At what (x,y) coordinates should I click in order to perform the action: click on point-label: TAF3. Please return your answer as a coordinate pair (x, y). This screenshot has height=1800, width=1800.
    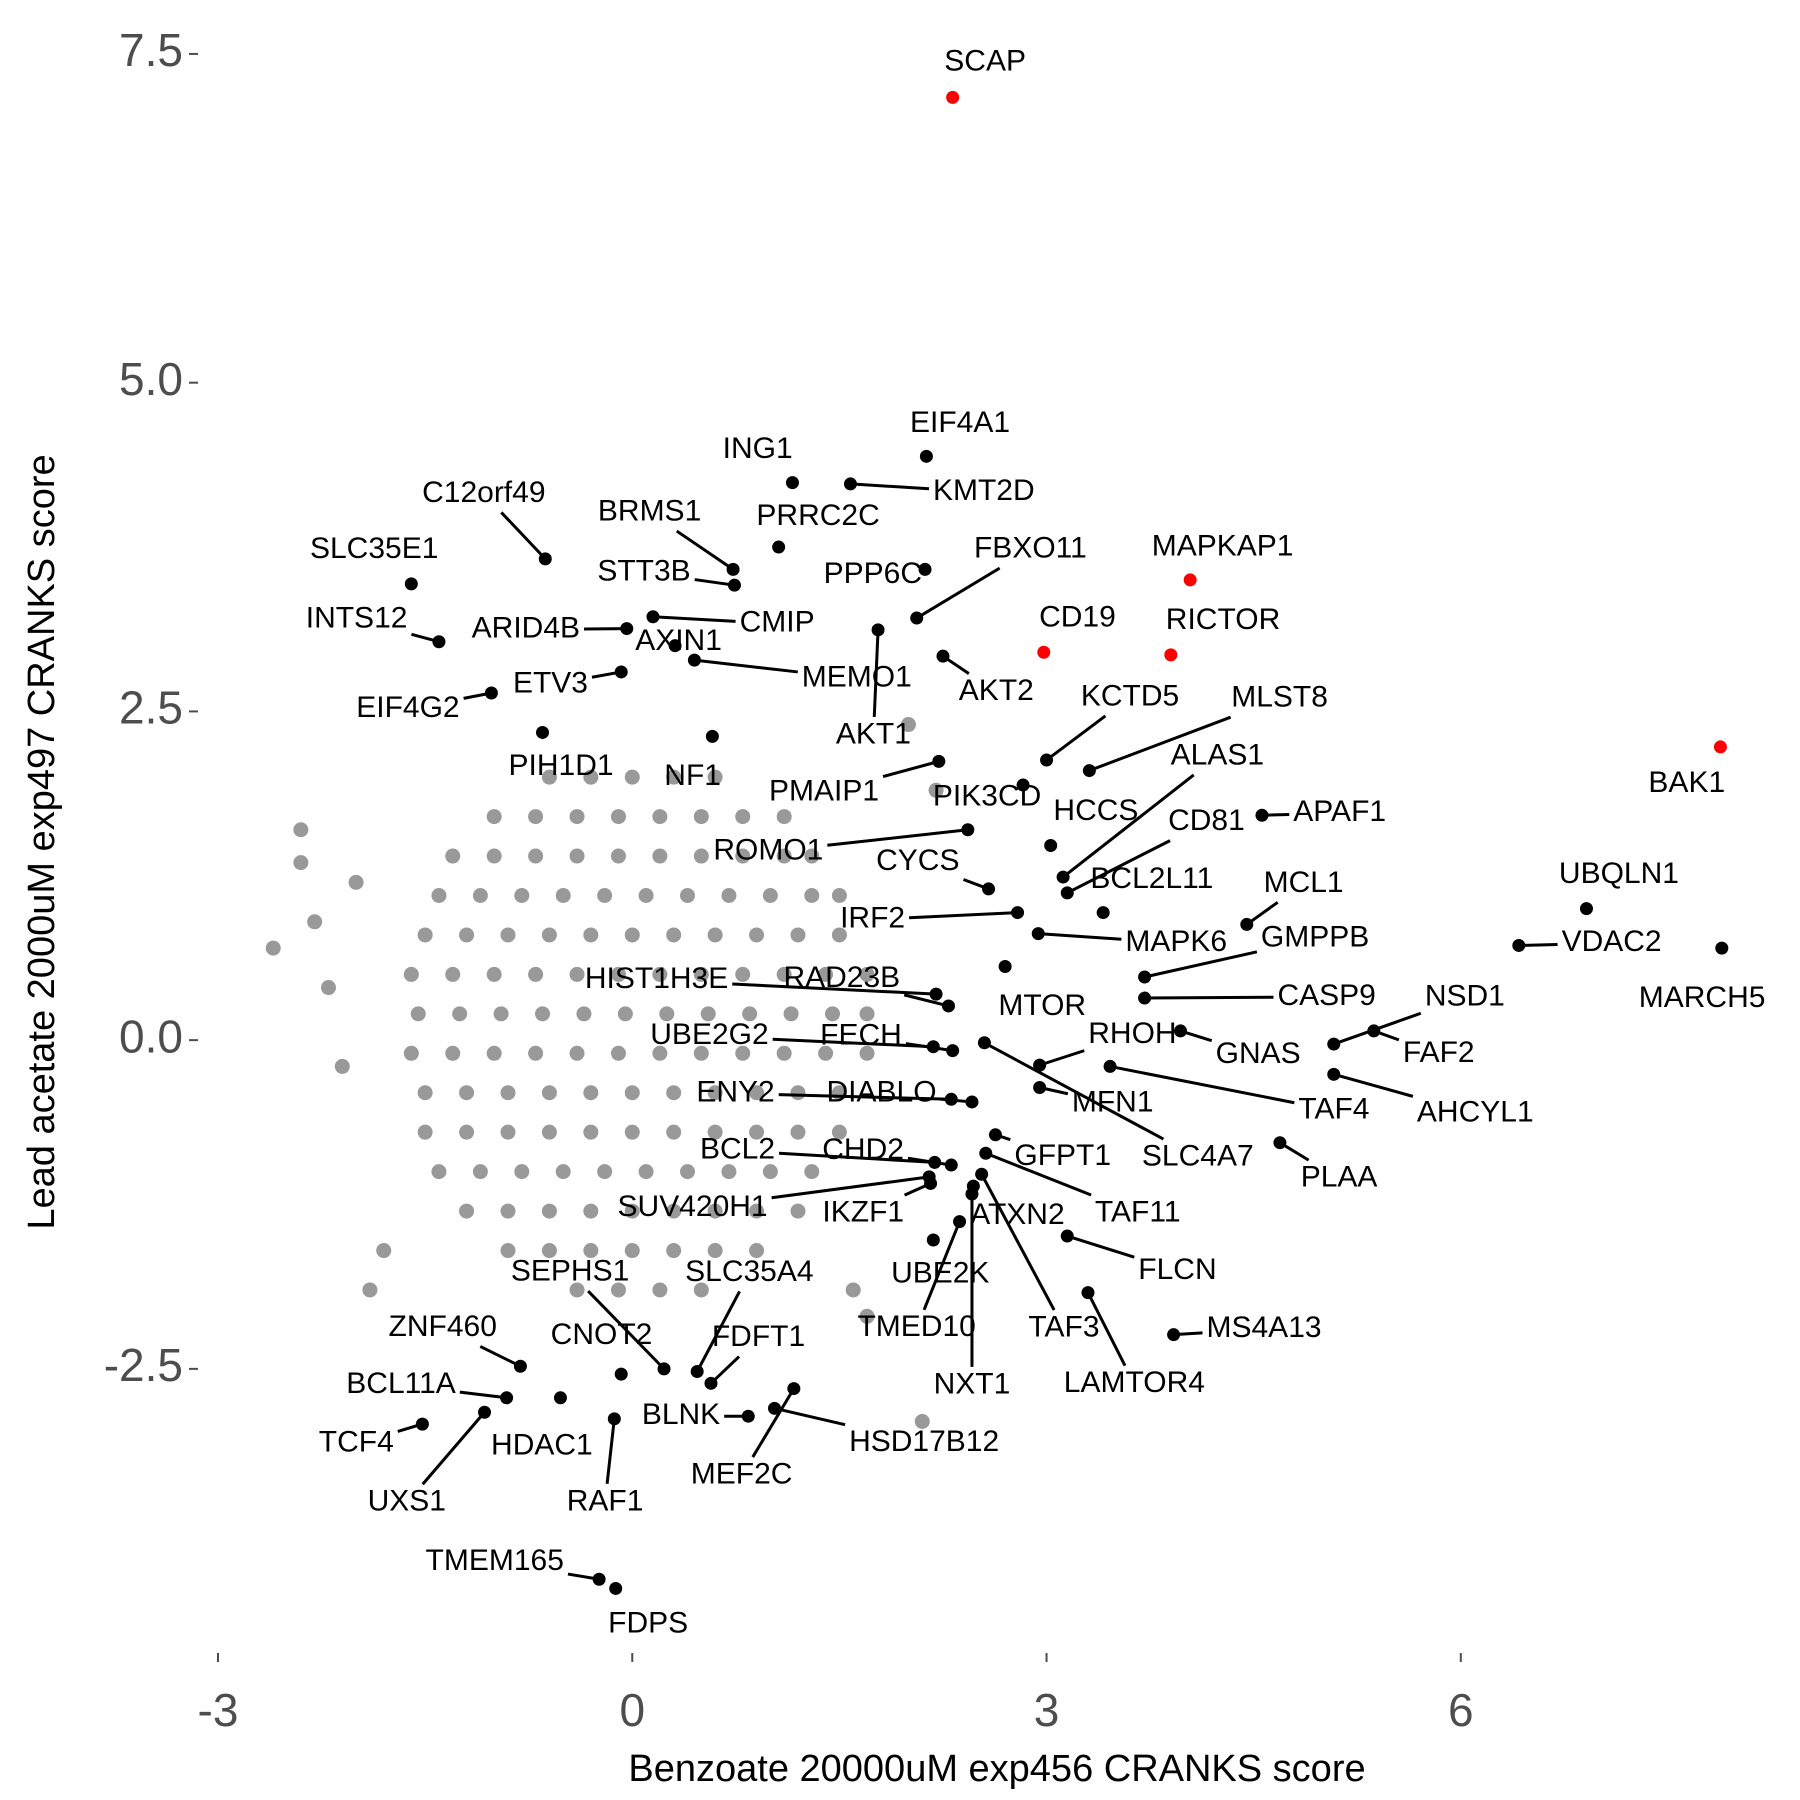
    Looking at the image, I should click on (1063, 1326).